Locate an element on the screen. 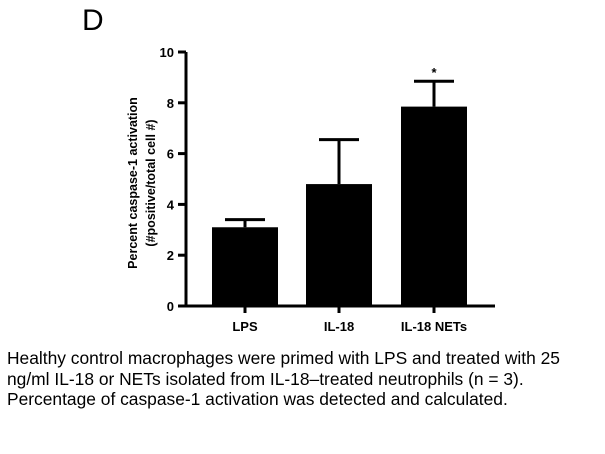 The height and width of the screenshot is (454, 605). y-tick-label: 0 is located at coordinates (170, 306).